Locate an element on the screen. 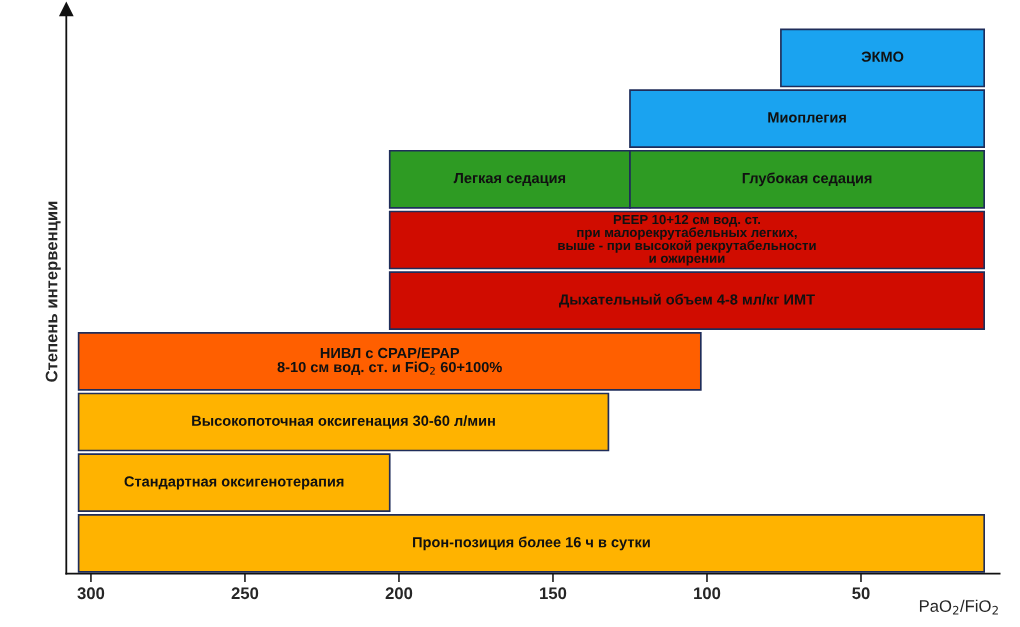 The width and height of the screenshot is (1020, 627). x-tick-label: 300 is located at coordinates (91, 593).